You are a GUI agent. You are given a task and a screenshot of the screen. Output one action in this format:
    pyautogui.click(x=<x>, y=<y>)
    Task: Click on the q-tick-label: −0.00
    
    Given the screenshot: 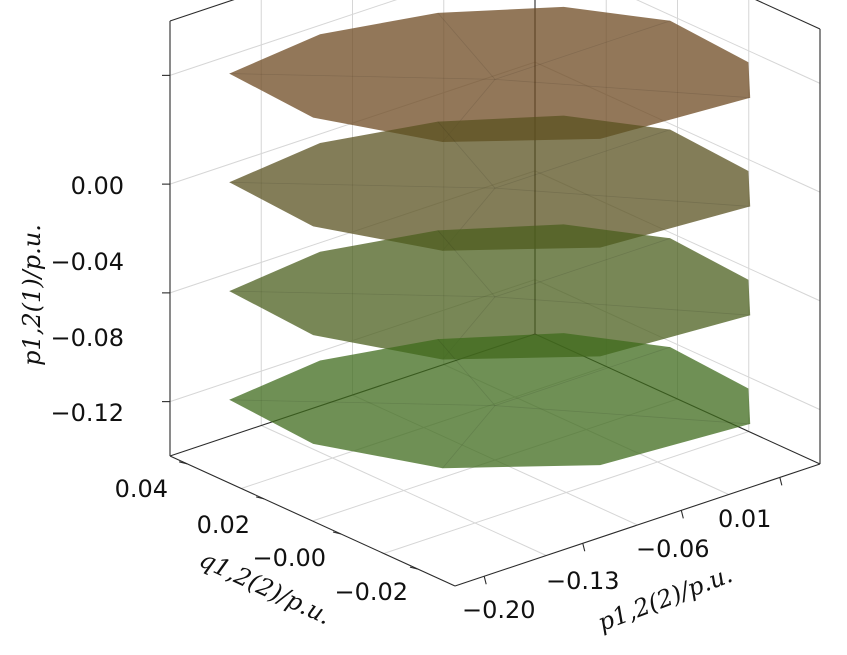 What is the action you would take?
    pyautogui.click(x=289, y=558)
    